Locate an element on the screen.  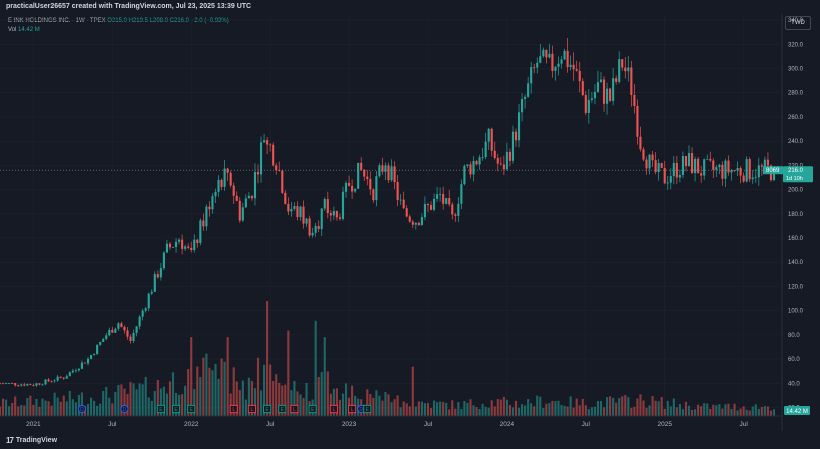
volume-tag-bg is located at coordinates (797, 410).